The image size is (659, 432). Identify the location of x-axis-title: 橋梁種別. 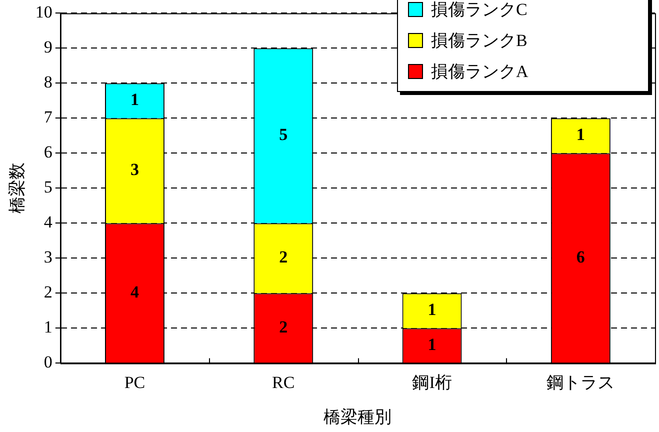
(358, 416).